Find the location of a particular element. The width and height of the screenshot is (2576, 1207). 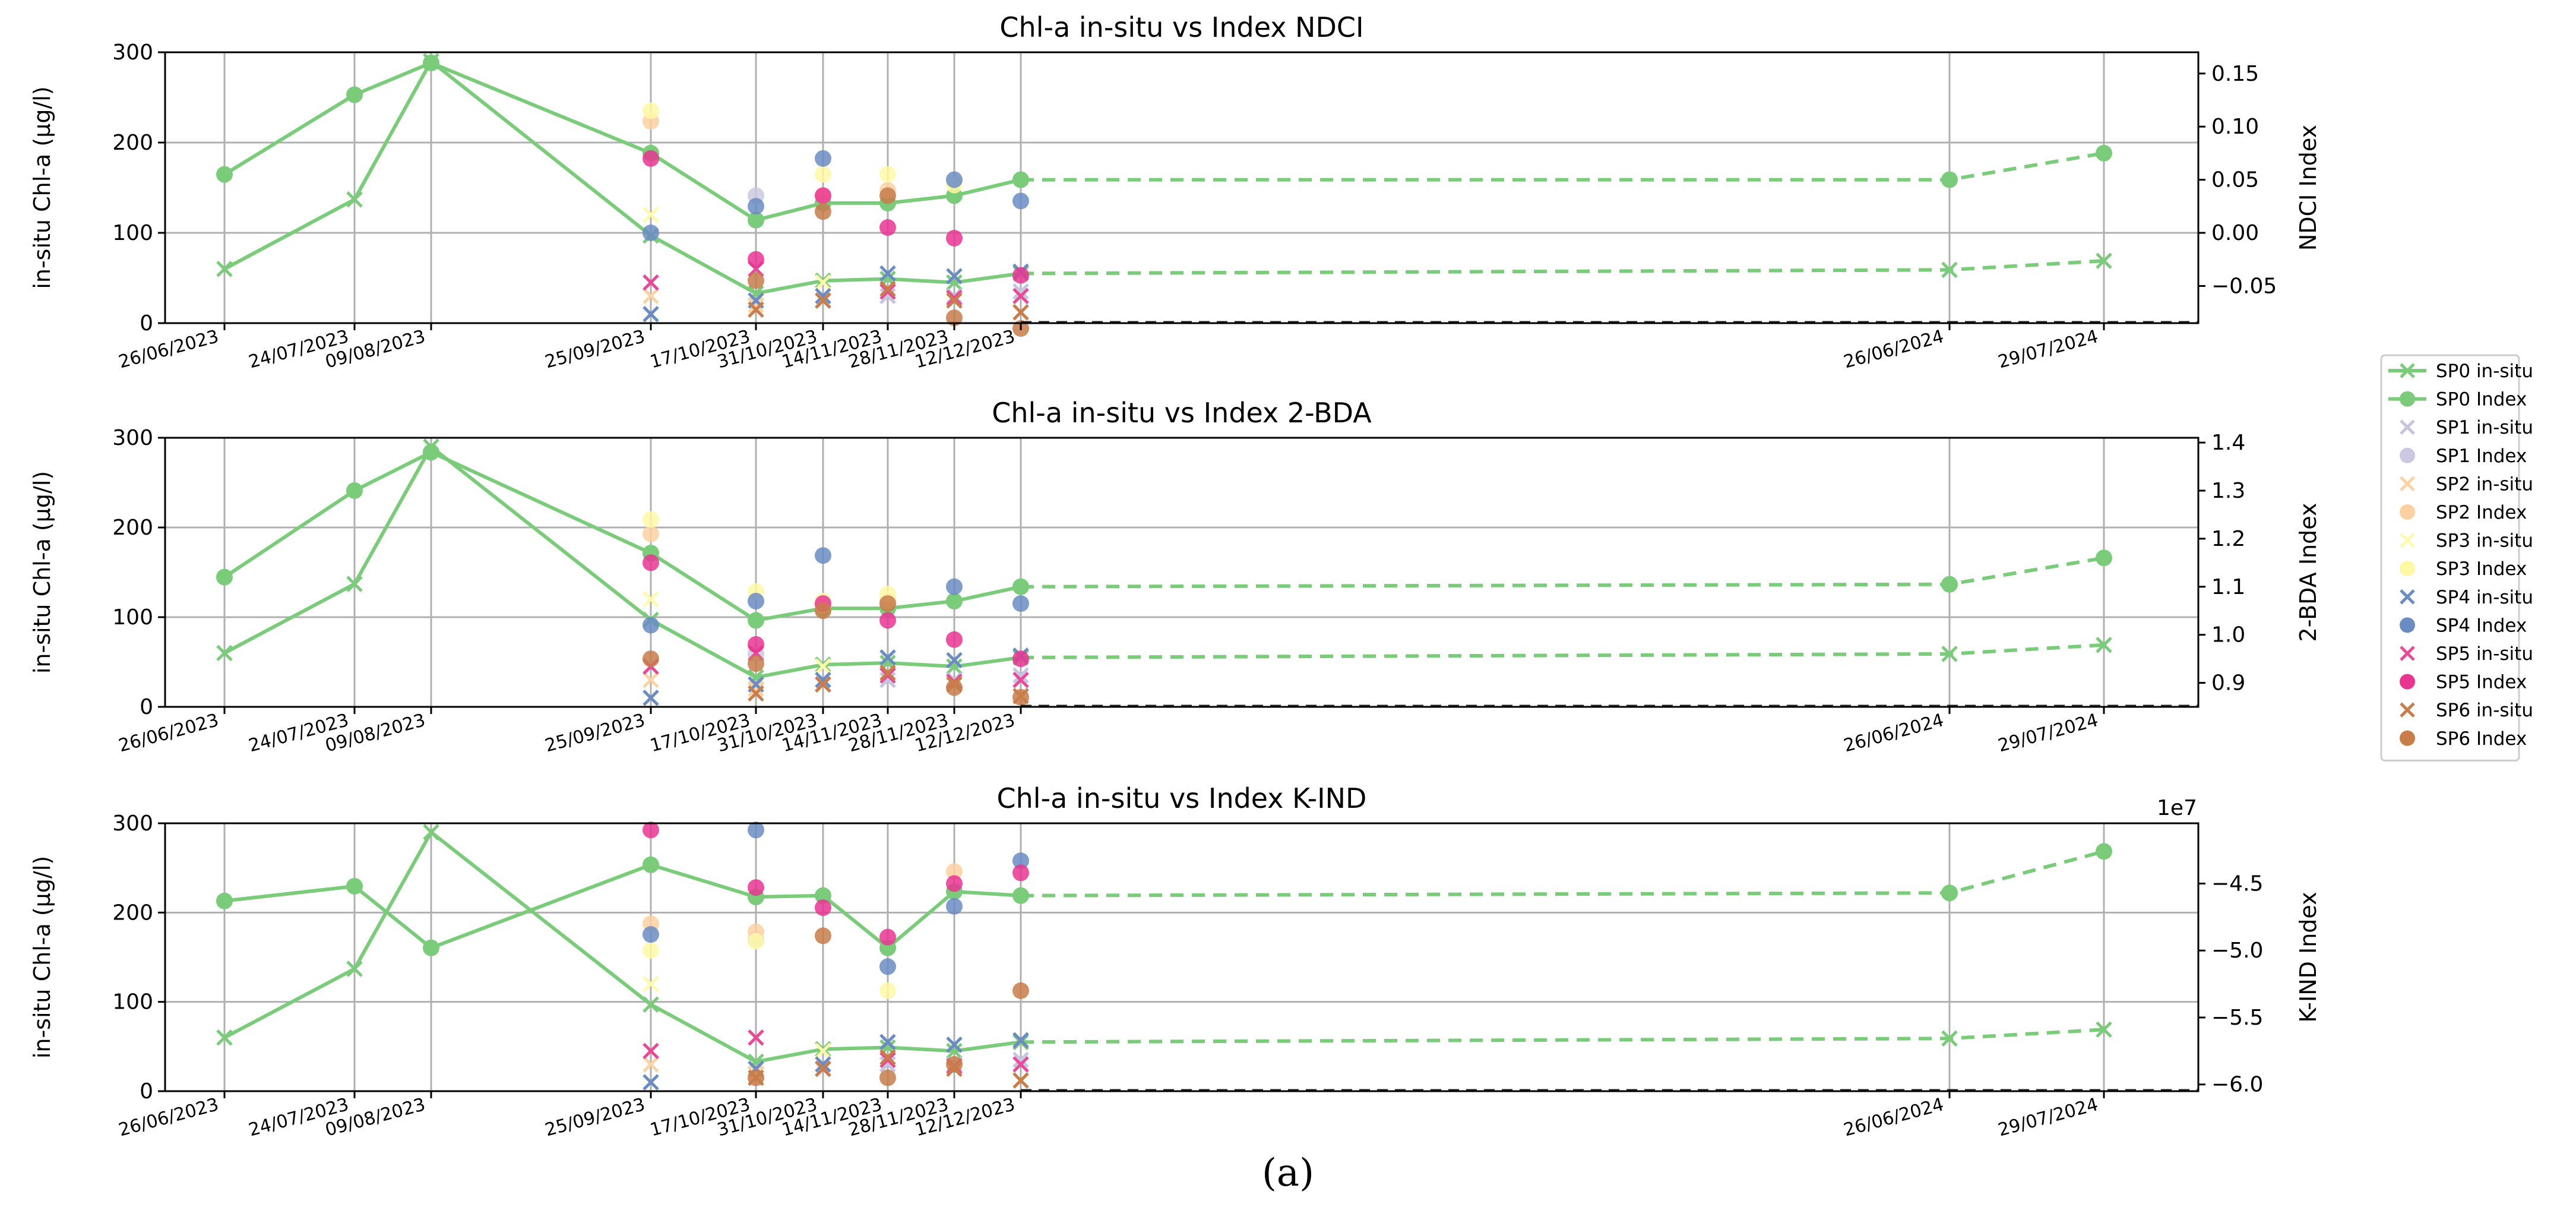

x-tick-label: 29/07/2024 is located at coordinates (2048, 350).